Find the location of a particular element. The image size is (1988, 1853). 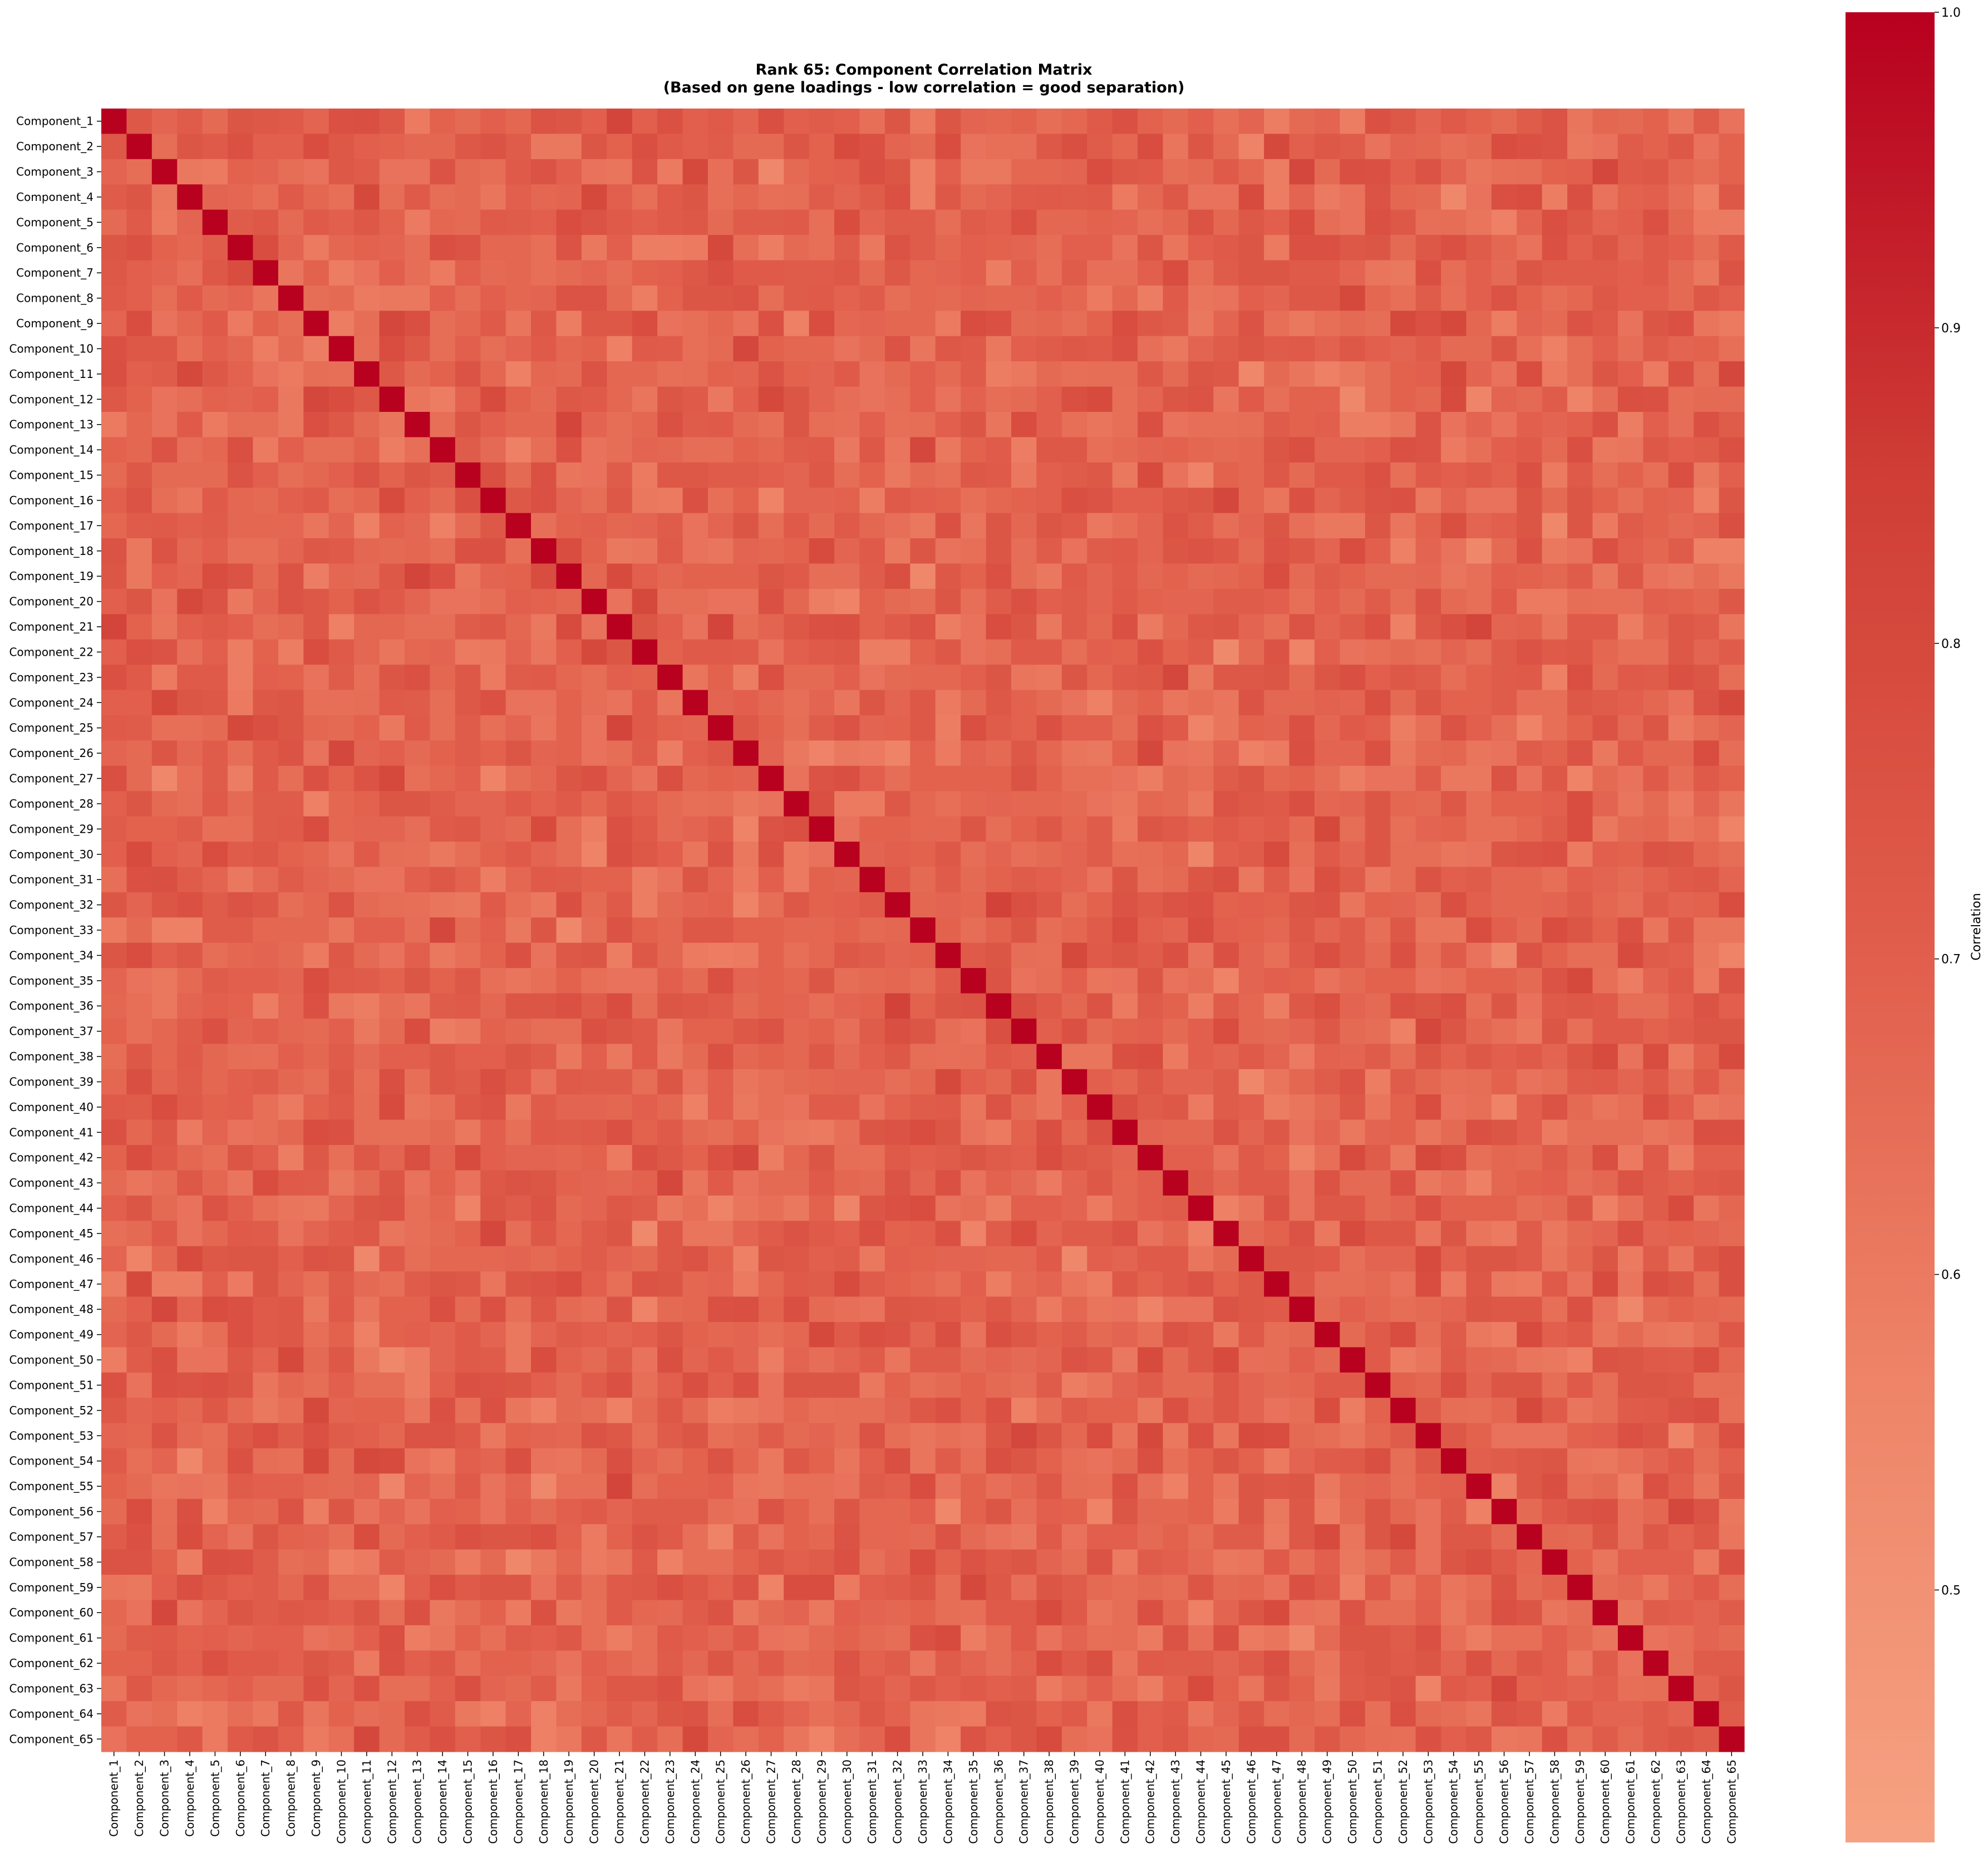

y-tick-label: Component_34 is located at coordinates (52, 955).